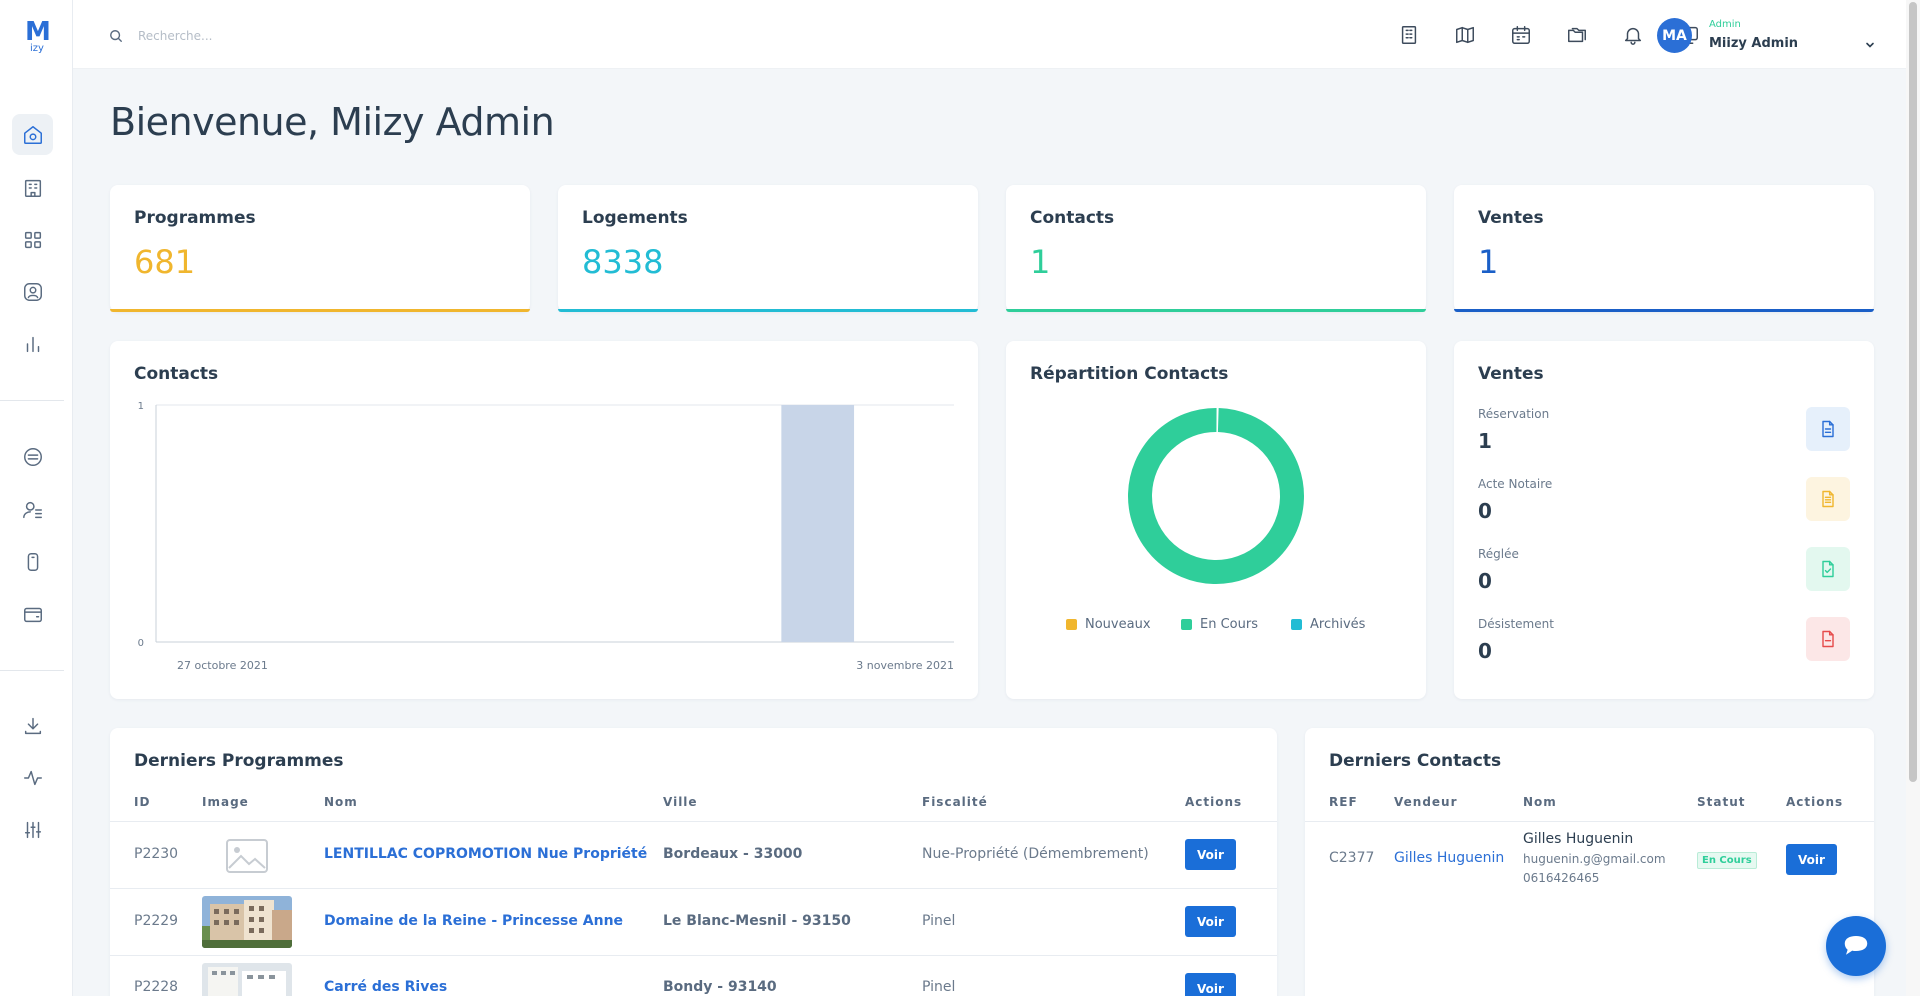 The width and height of the screenshot is (1920, 996). I want to click on page-scrollbar, so click(1913, 498).